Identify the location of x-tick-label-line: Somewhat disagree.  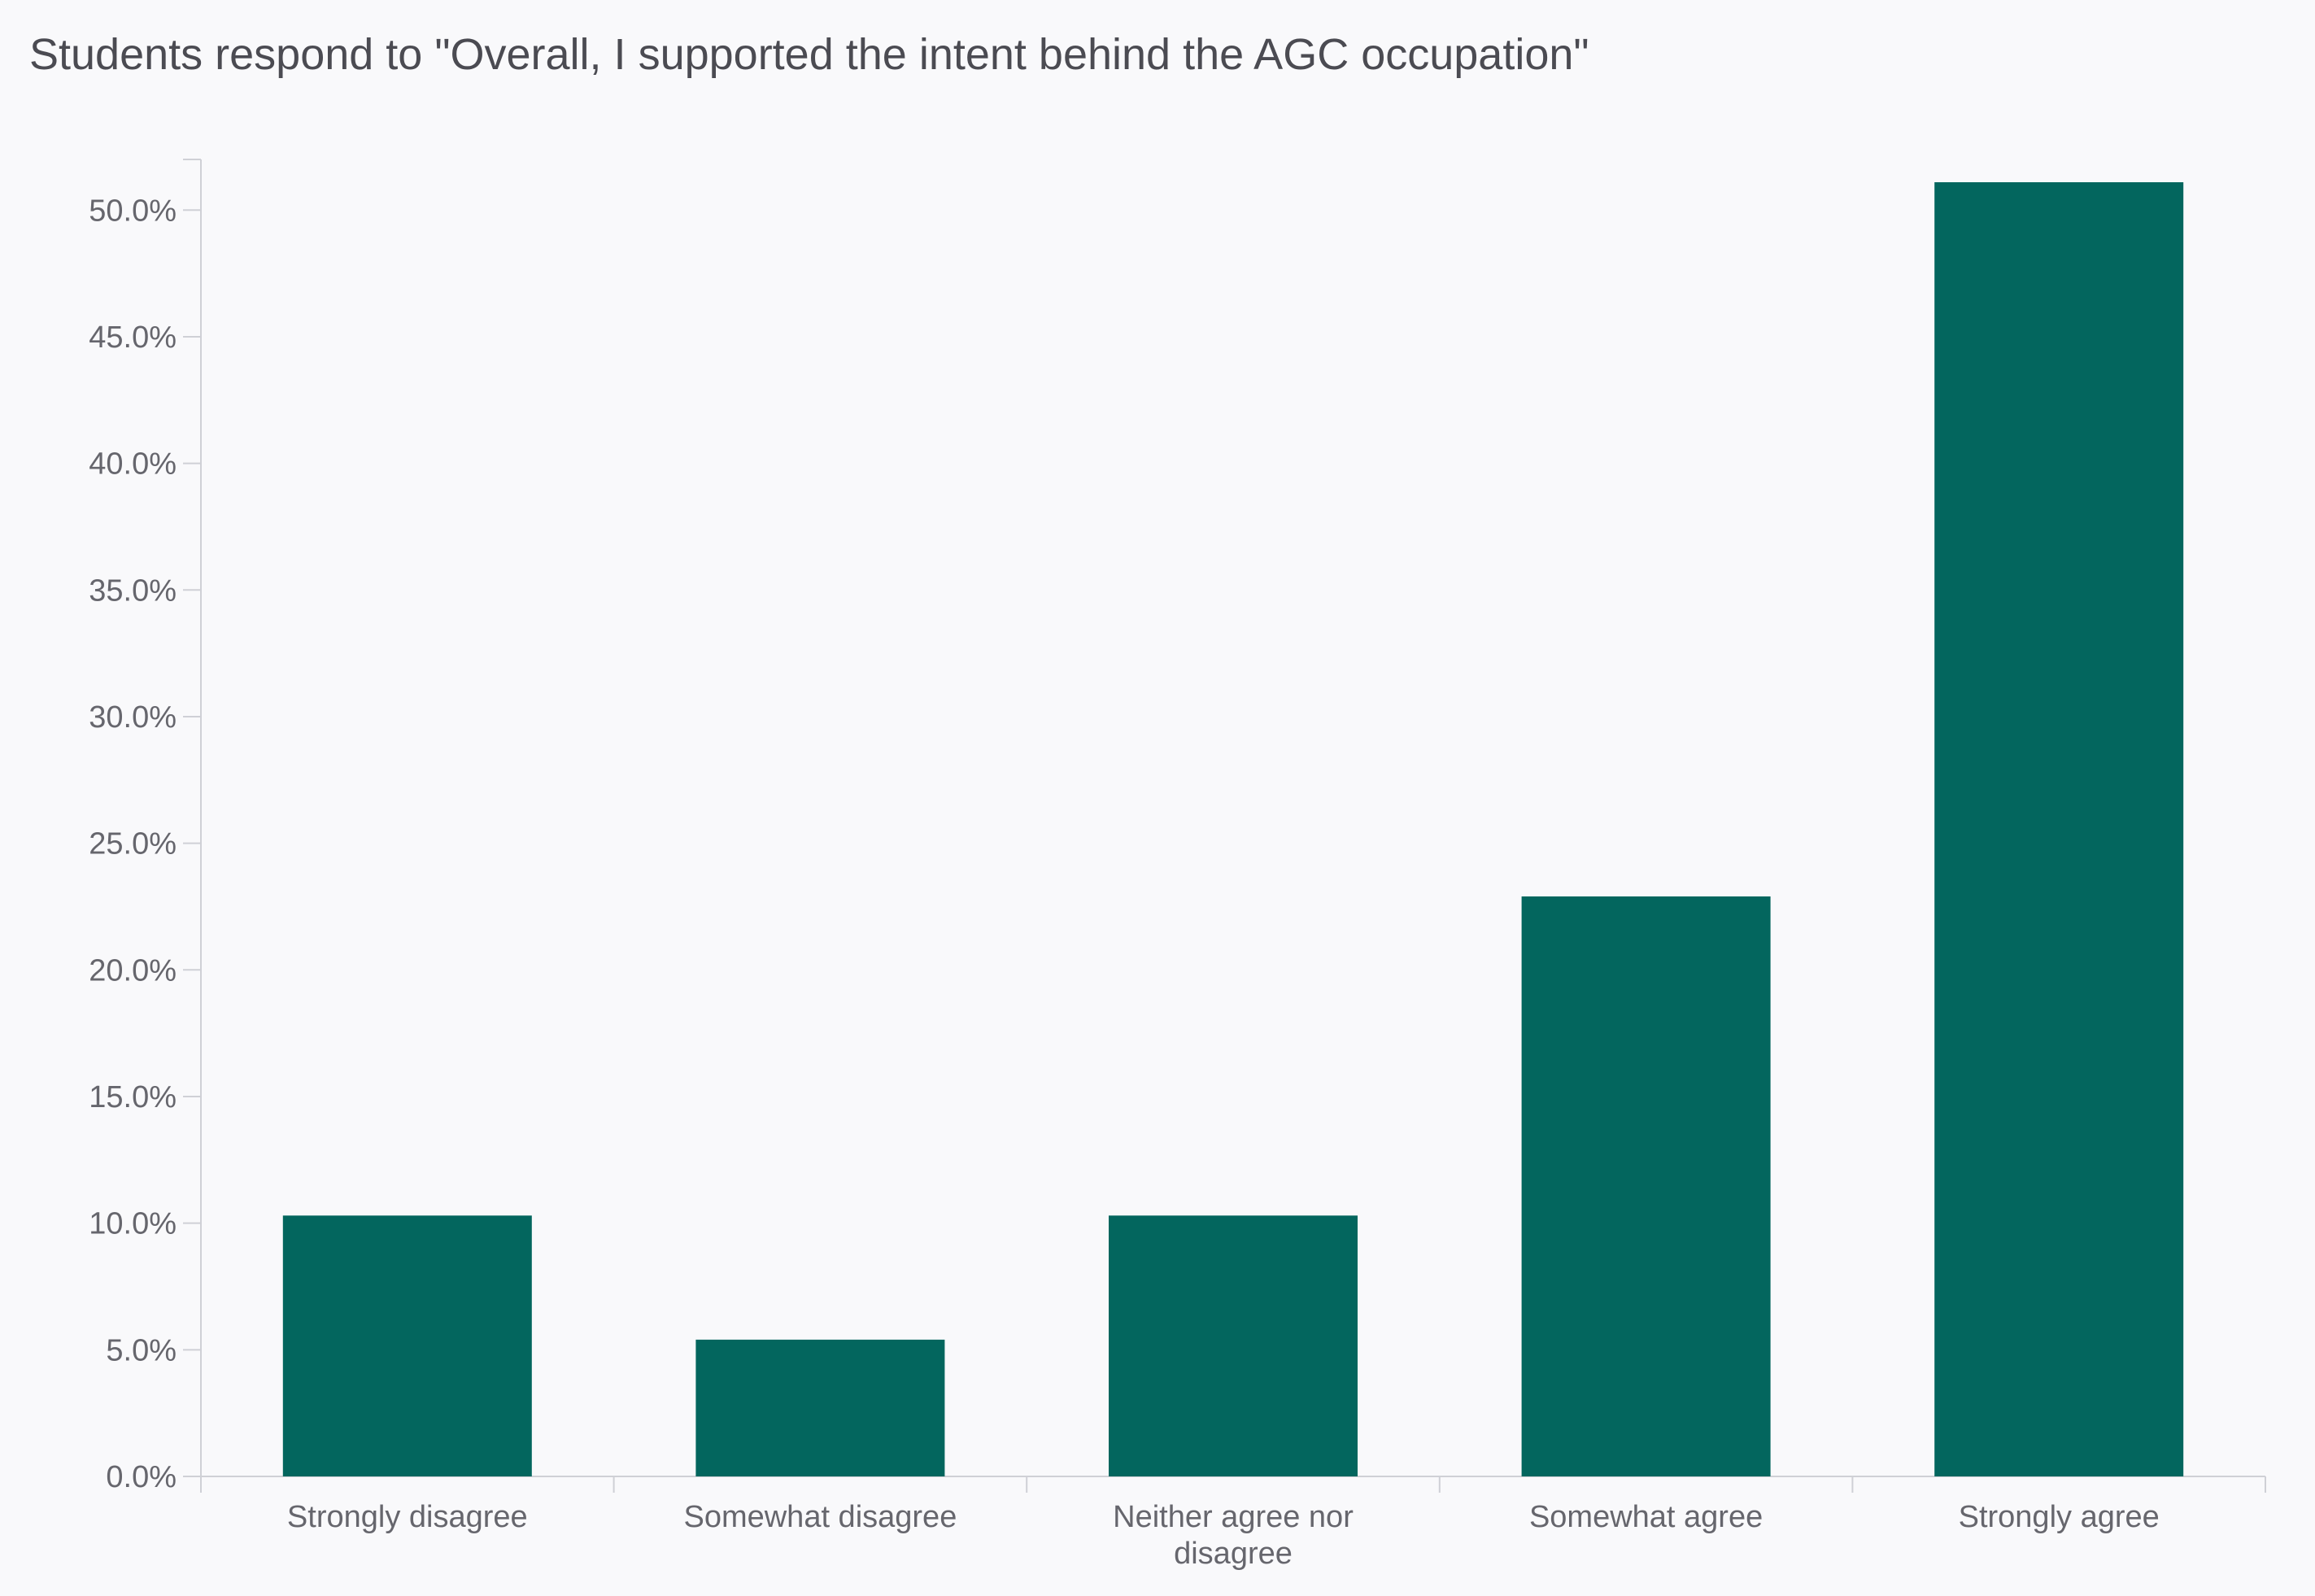
(820, 1517).